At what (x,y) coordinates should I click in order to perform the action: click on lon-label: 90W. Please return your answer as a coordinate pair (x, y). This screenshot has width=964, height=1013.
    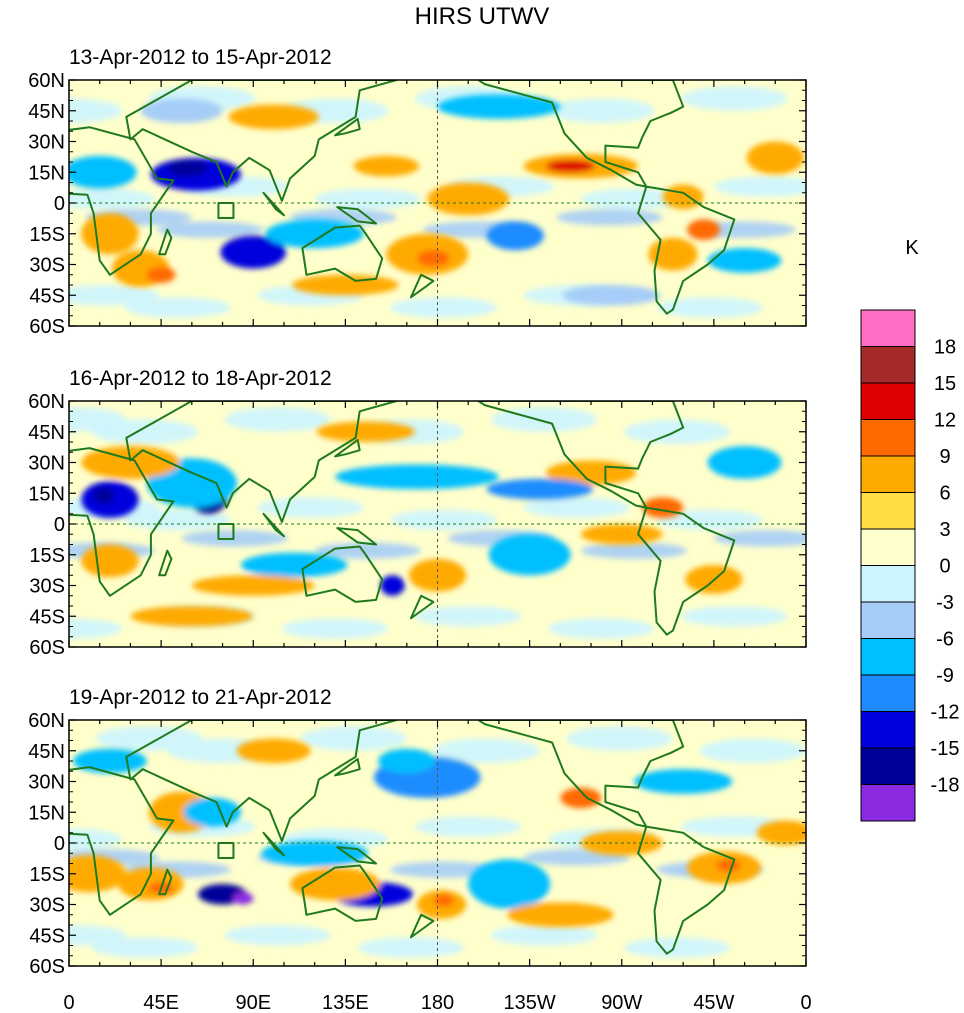
    Looking at the image, I should click on (621, 1002).